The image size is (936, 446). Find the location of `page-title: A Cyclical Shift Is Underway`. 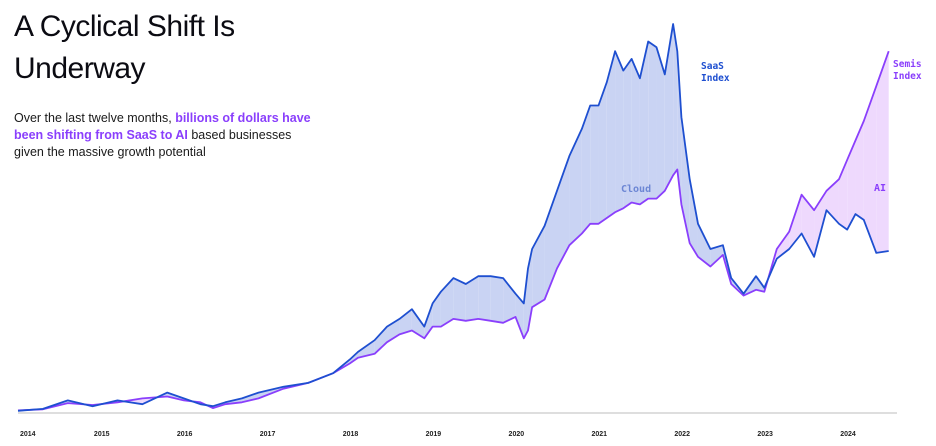

page-title: A Cyclical Shift Is Underway is located at coordinates (124, 47).